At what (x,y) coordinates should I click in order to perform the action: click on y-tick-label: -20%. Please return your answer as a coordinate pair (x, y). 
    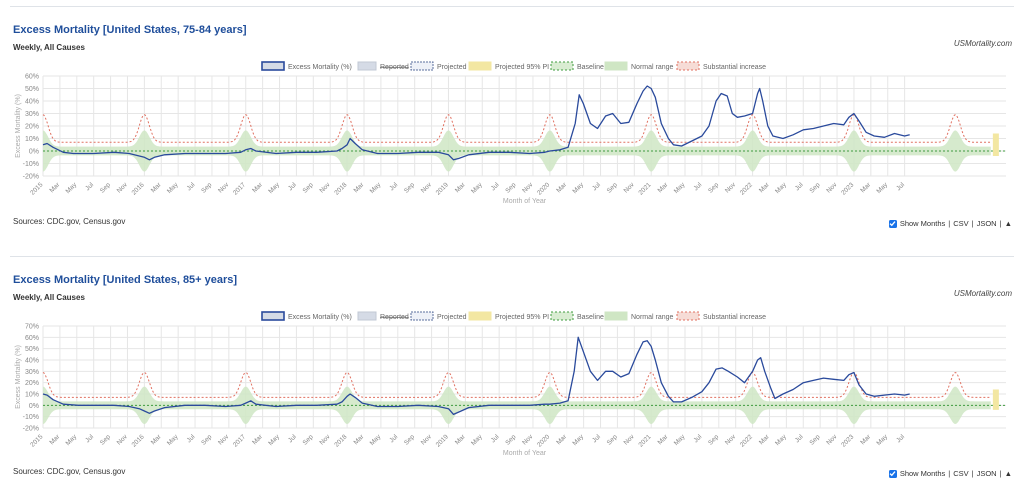
    Looking at the image, I should click on (31, 429).